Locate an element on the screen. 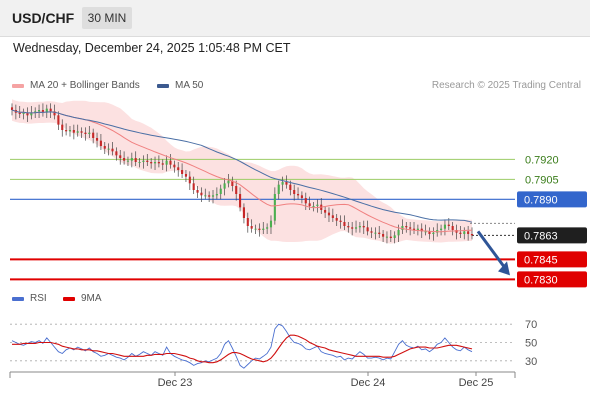  legend-ma20: MA 20 + Bollinger Bands is located at coordinates (76, 85).